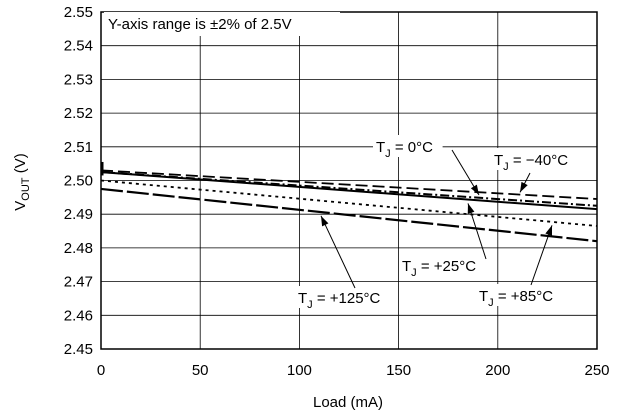  What do you see at coordinates (497, 370) in the screenshot?
I see `x-tick-label: 200` at bounding box center [497, 370].